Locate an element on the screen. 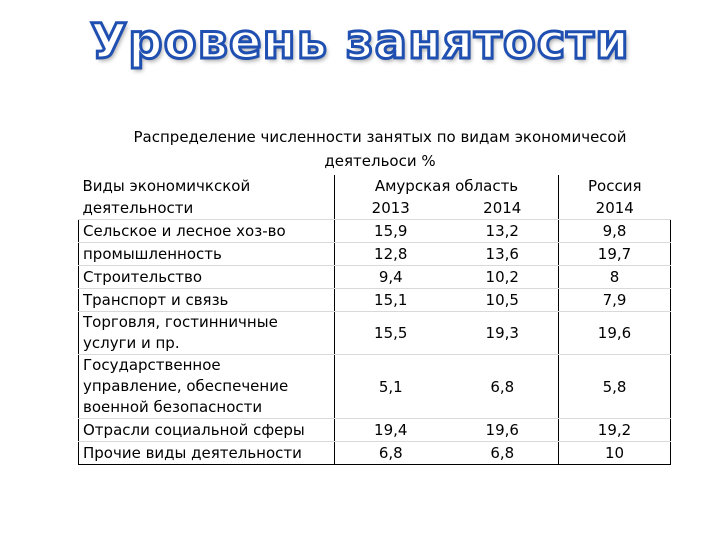 The image size is (720, 540). row-label-line-2: управление, обеспечение is located at coordinates (186, 386).